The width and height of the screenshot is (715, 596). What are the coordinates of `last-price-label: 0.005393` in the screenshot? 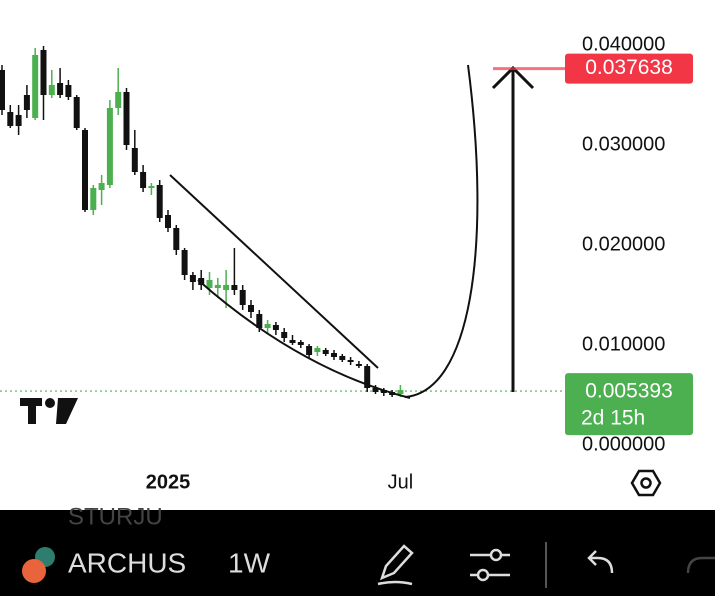 It's located at (629, 391).